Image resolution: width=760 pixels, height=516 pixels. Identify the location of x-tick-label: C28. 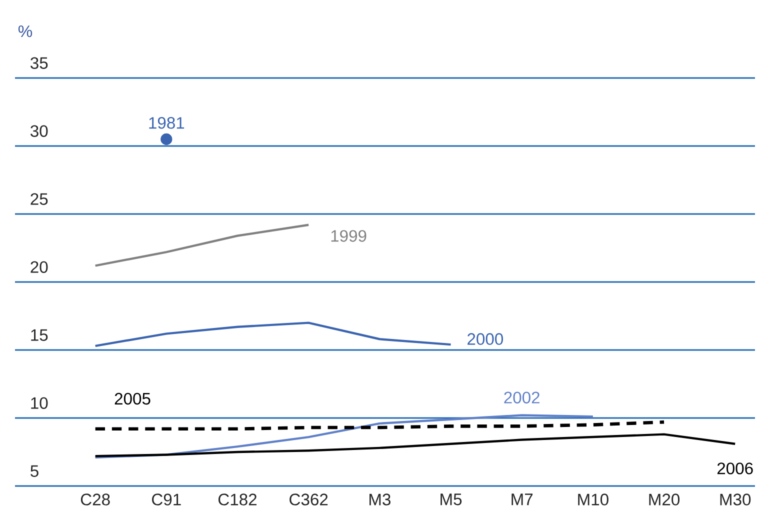
(95, 500).